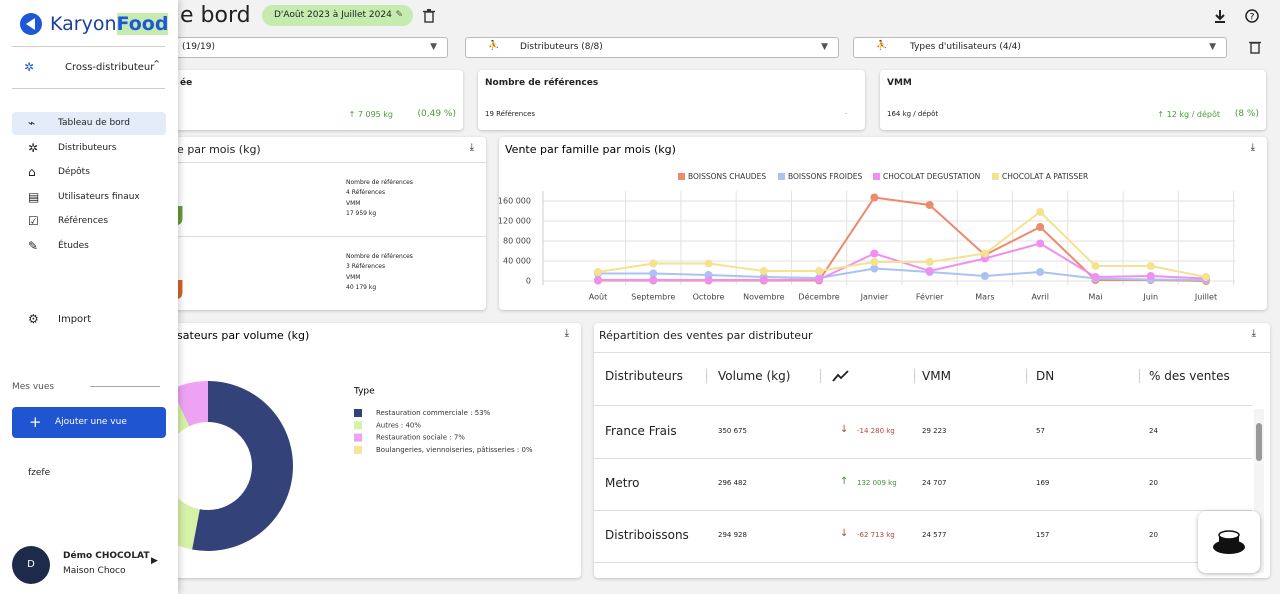  I want to click on column-header: Volume (kg), so click(754, 376).